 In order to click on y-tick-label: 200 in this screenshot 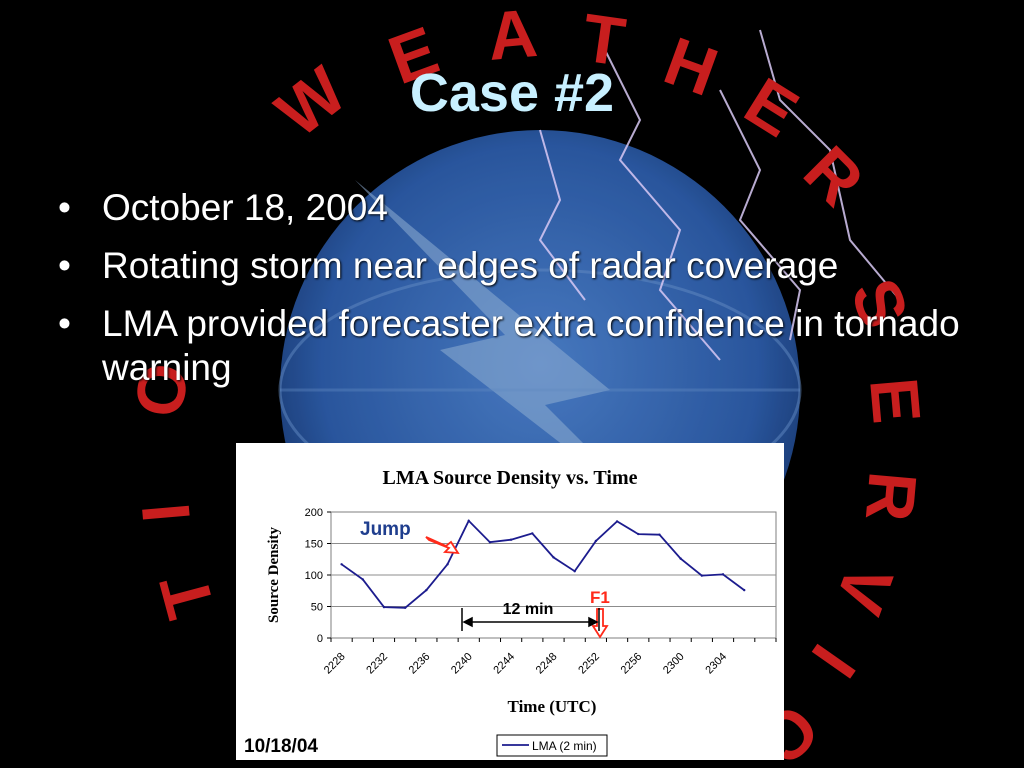, I will do `click(314, 513)`.